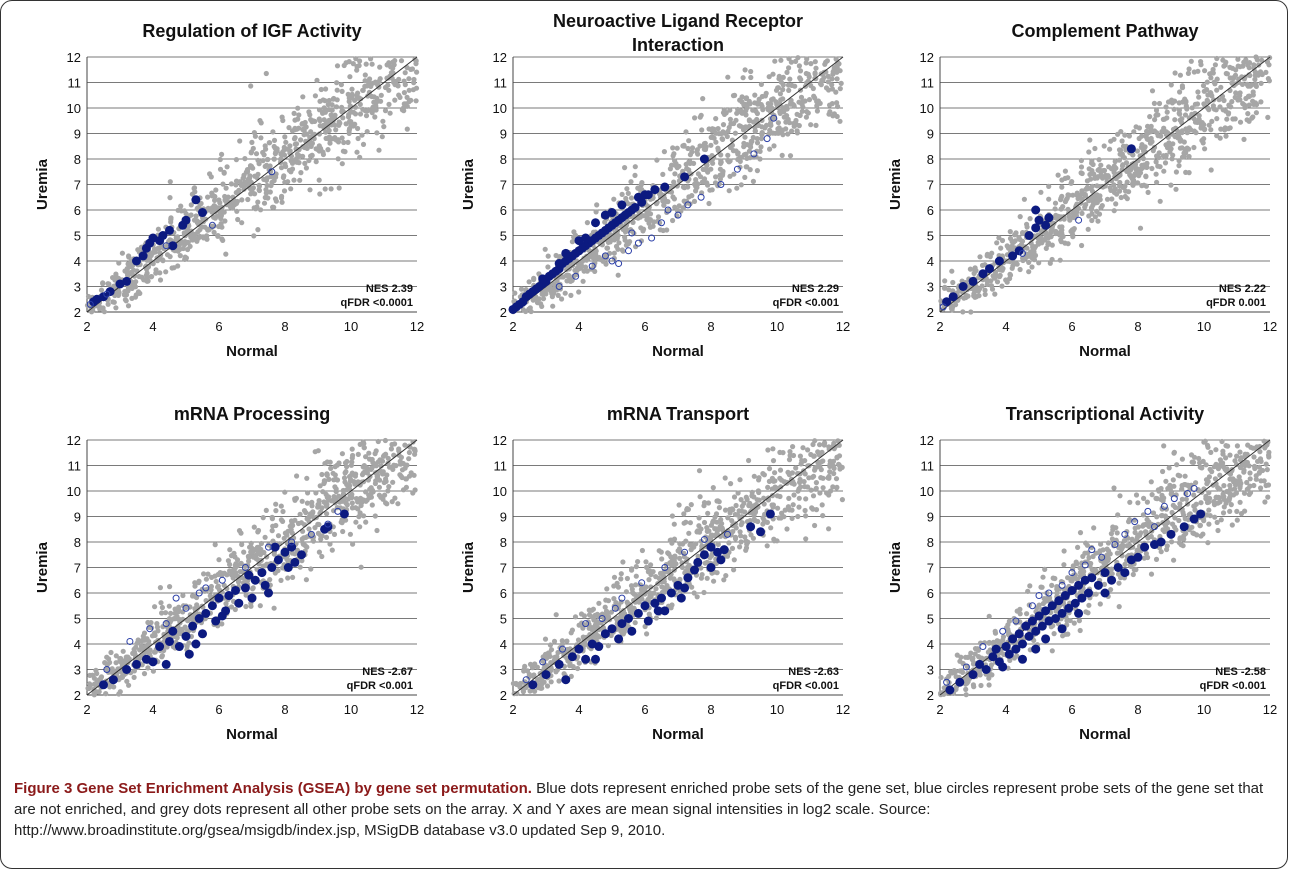 Image resolution: width=1290 pixels, height=871 pixels. What do you see at coordinates (1104, 31) in the screenshot?
I see `panel-title: Complement Pathway` at bounding box center [1104, 31].